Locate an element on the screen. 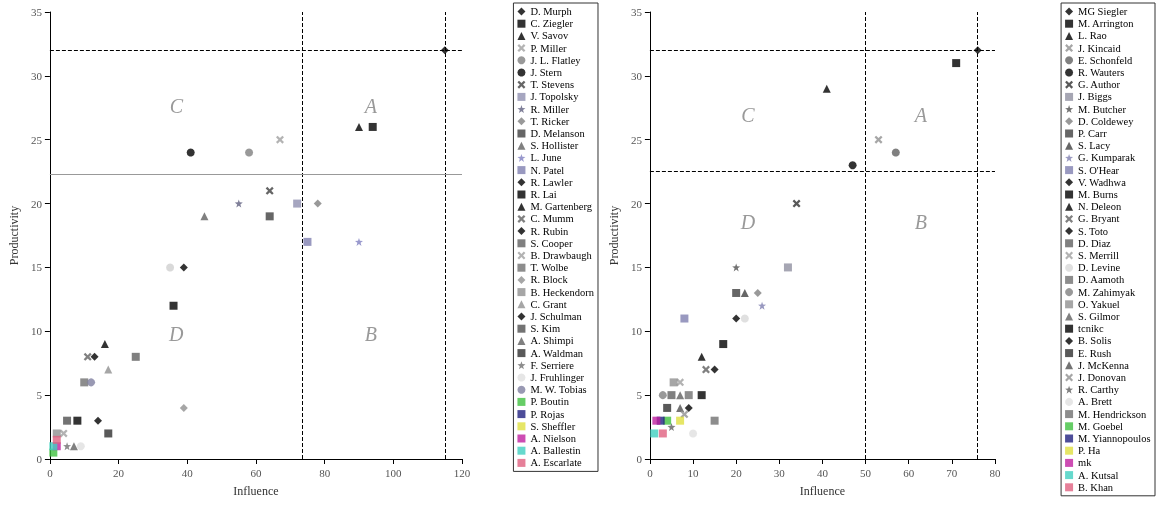 Image resolution: width=1157 pixels, height=507 pixels. legend-label: J. Fruhlinger is located at coordinates (557, 377).